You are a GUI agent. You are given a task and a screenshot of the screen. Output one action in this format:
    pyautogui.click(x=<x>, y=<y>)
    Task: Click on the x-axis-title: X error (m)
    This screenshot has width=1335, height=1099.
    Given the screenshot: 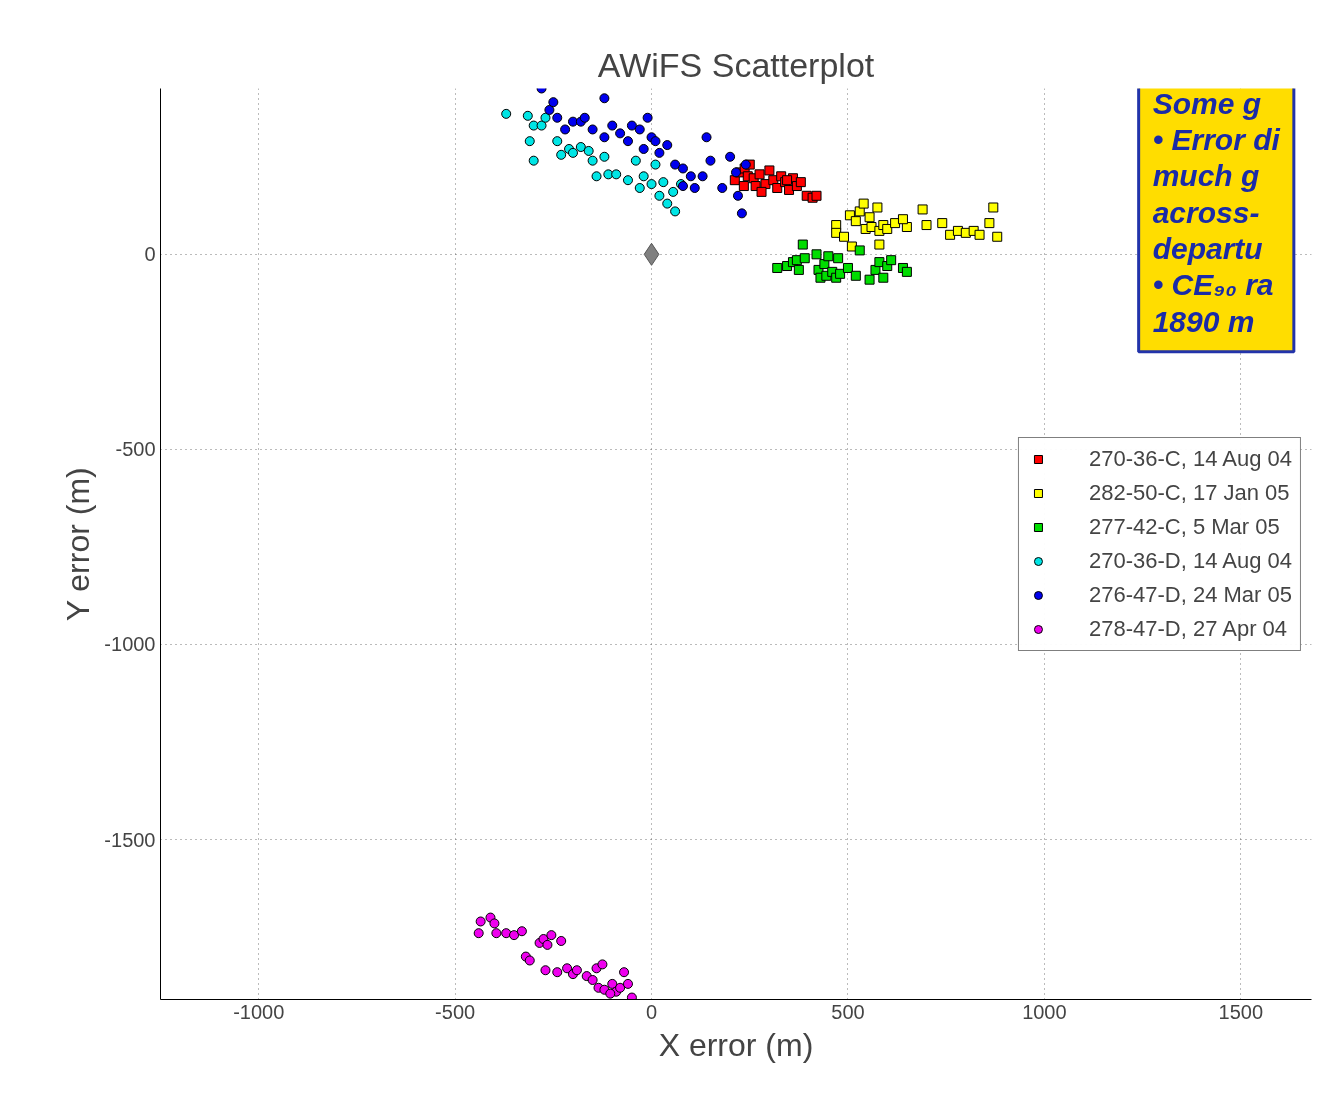 What is the action you would take?
    pyautogui.click(x=736, y=1044)
    